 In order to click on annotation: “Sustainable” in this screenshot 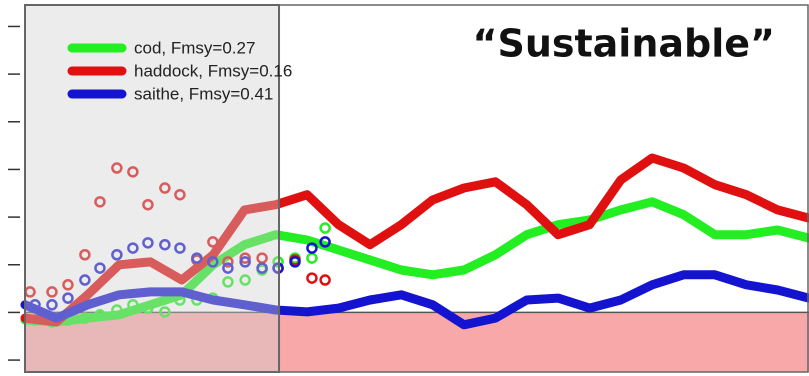, I will do `click(623, 44)`.